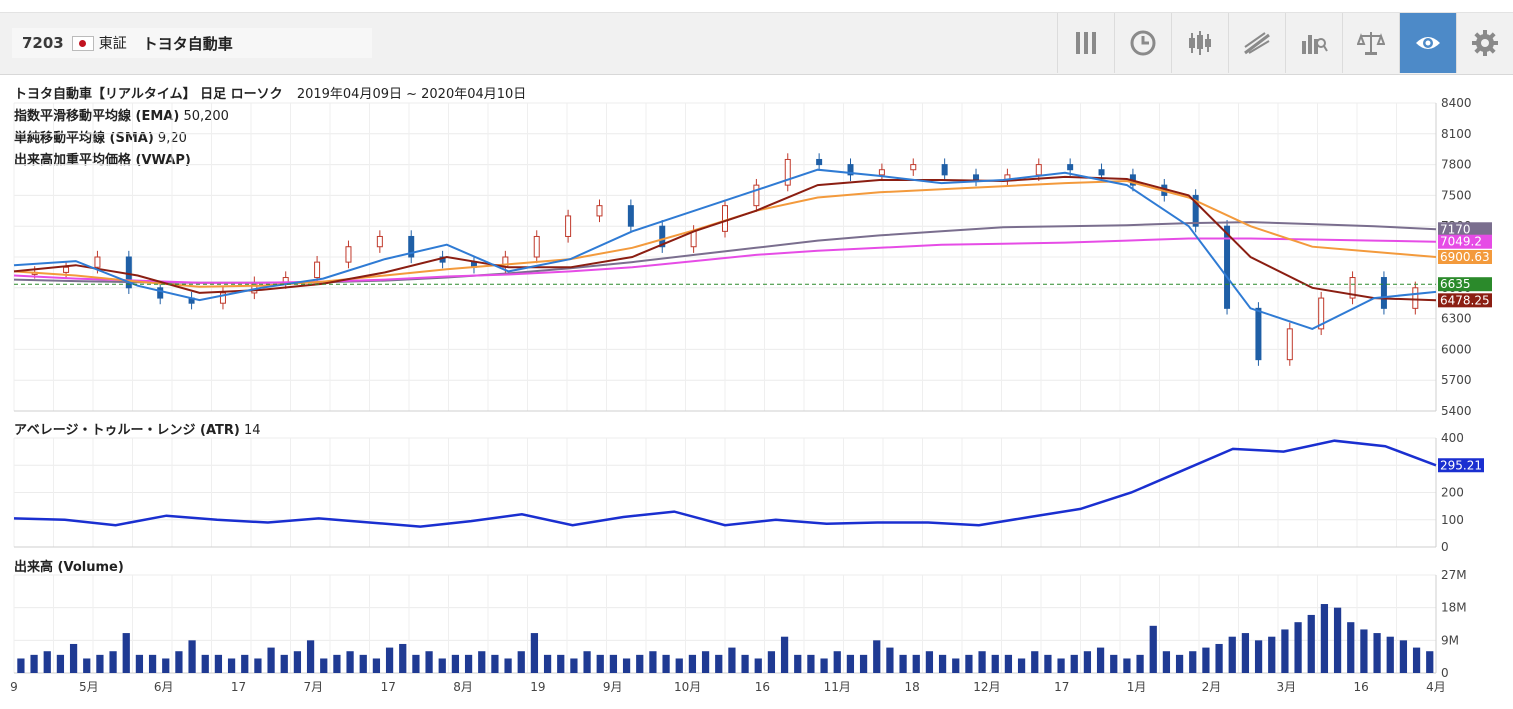 This screenshot has height=709, width=1513. What do you see at coordinates (164, 687) in the screenshot?
I see `x-tick-label: 6月` at bounding box center [164, 687].